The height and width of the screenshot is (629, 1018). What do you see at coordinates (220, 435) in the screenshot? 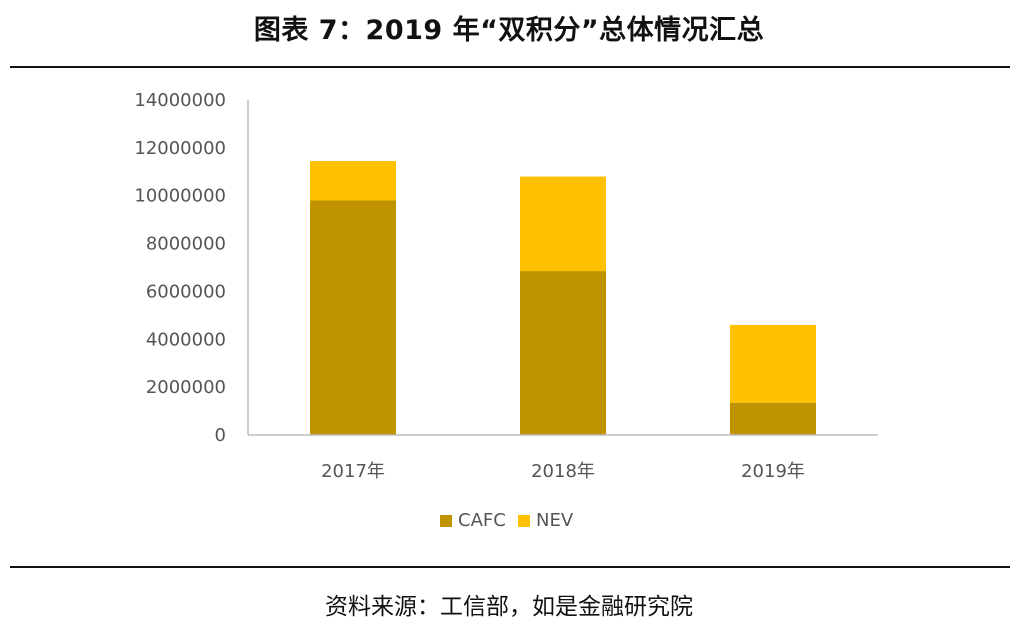
I see `y-tick-label: 0` at bounding box center [220, 435].